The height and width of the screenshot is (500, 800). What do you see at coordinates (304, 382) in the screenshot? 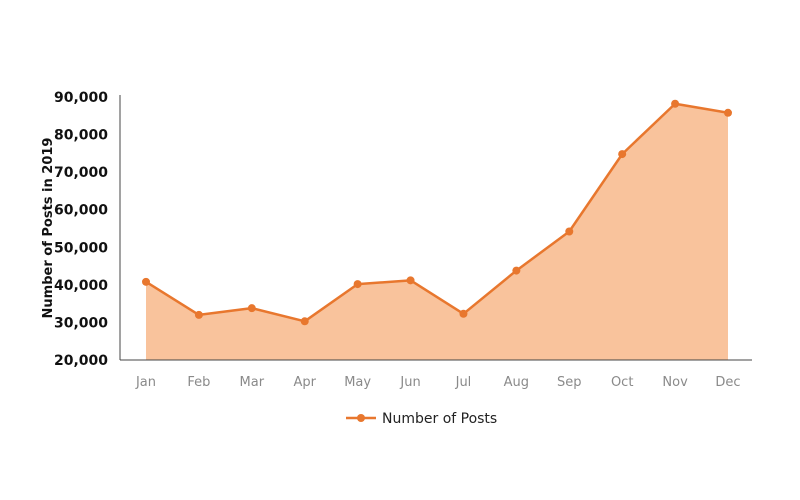
I see `x-tick-label: Apr` at bounding box center [304, 382].